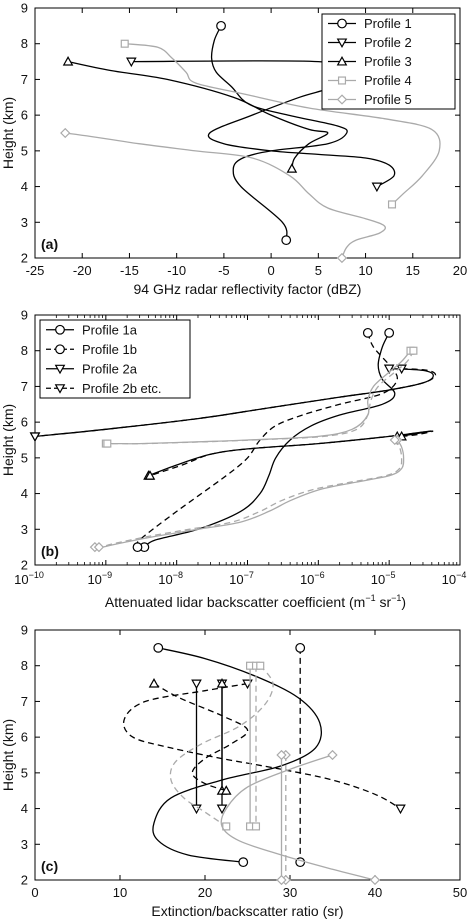  I want to click on x-axis-label: 94 GHz radar reflectivity factor (dBZ), so click(248, 289).